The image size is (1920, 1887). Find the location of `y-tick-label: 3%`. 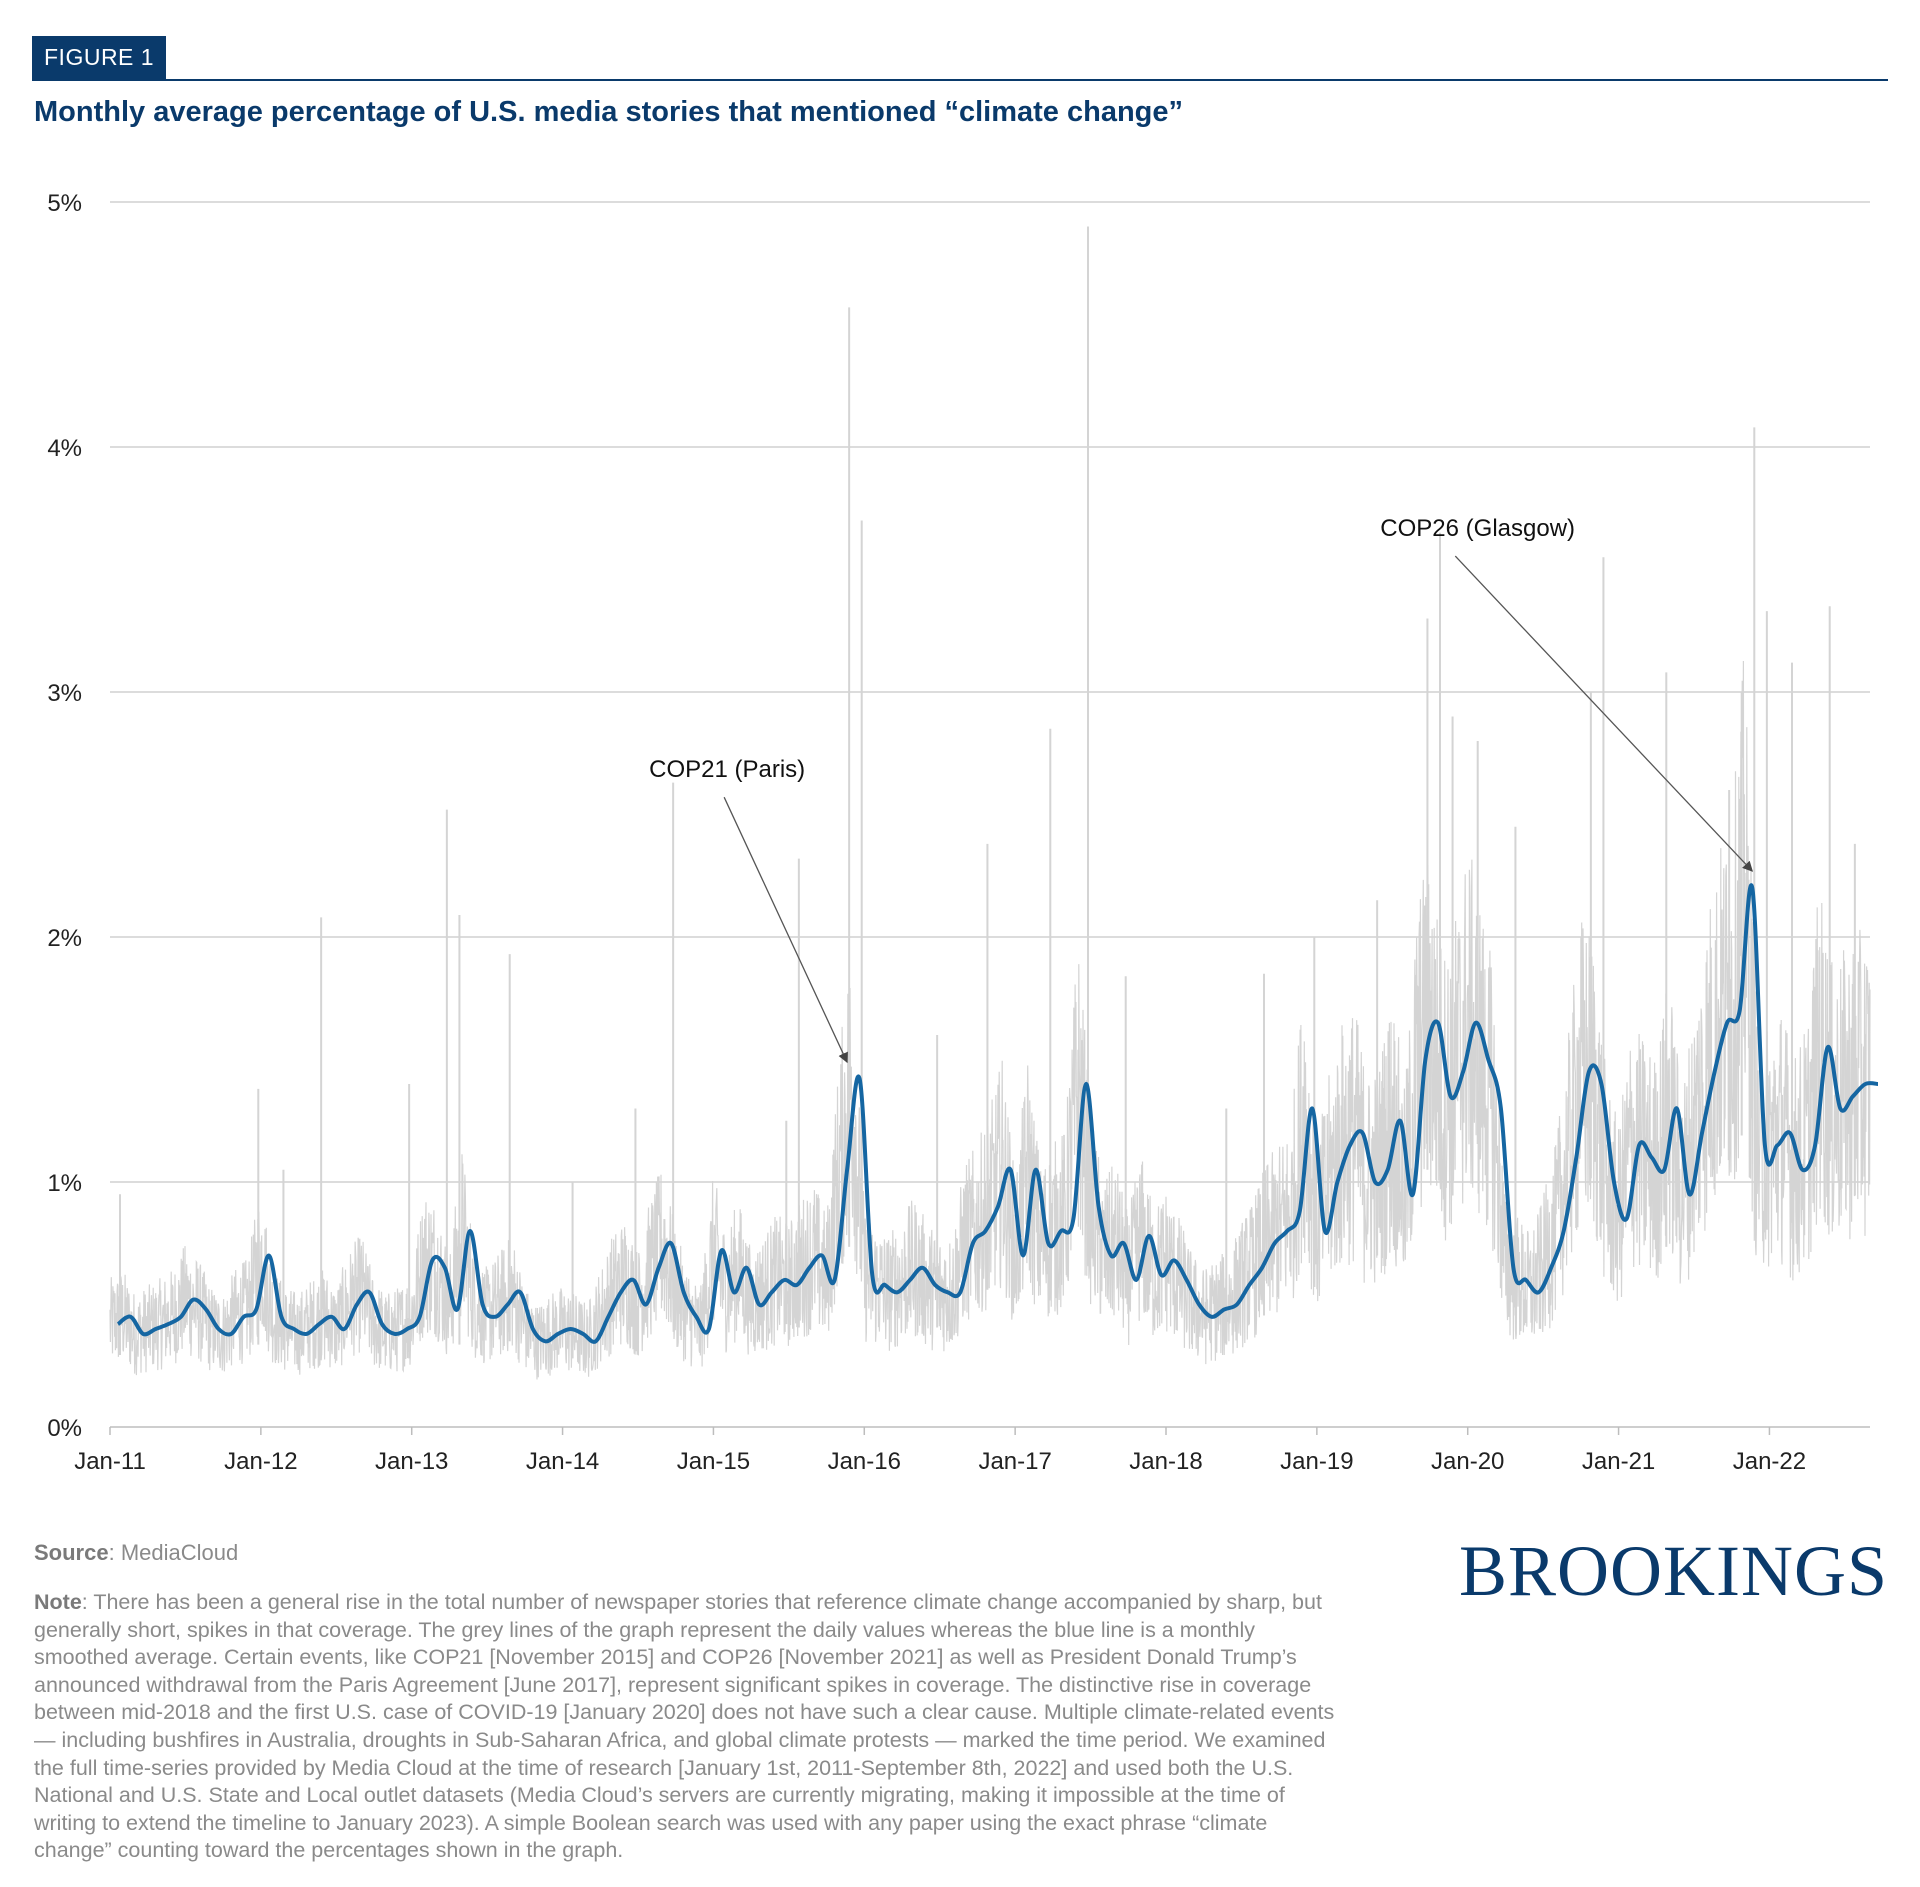

y-tick-label: 3% is located at coordinates (64, 693).